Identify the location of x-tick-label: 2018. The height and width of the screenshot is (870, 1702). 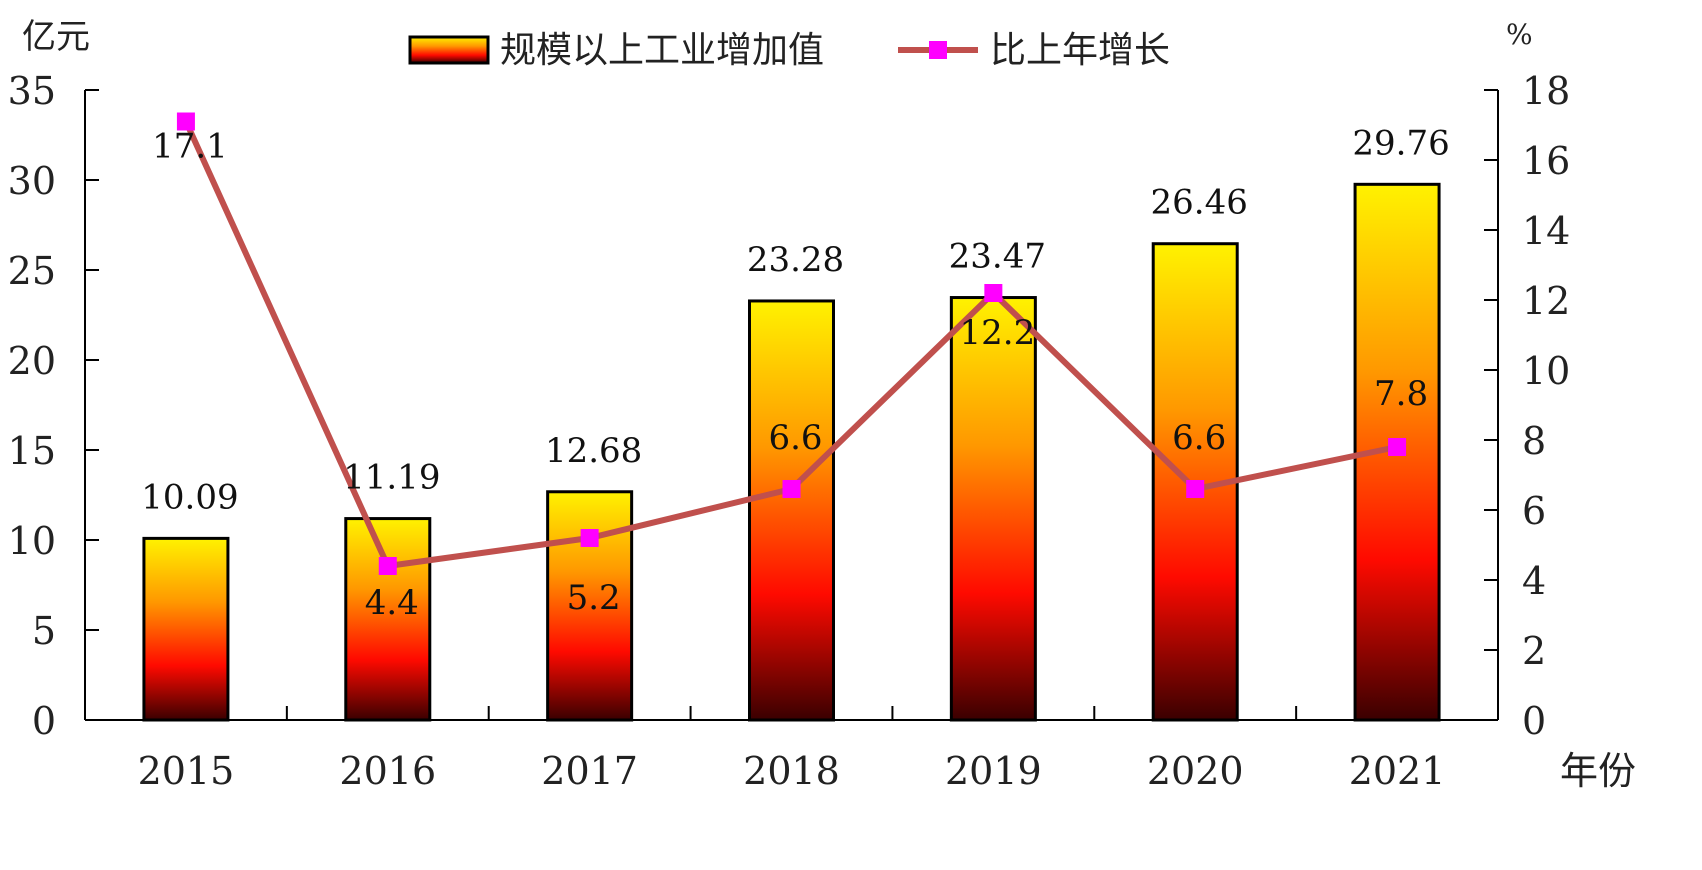
(791, 771).